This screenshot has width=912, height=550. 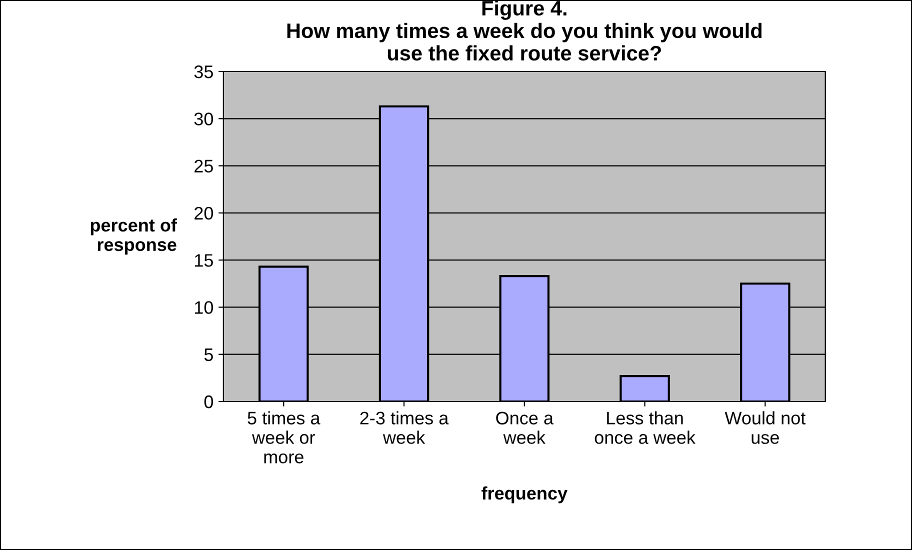 What do you see at coordinates (645, 427) in the screenshot?
I see `x-tick-label: Less than once a week` at bounding box center [645, 427].